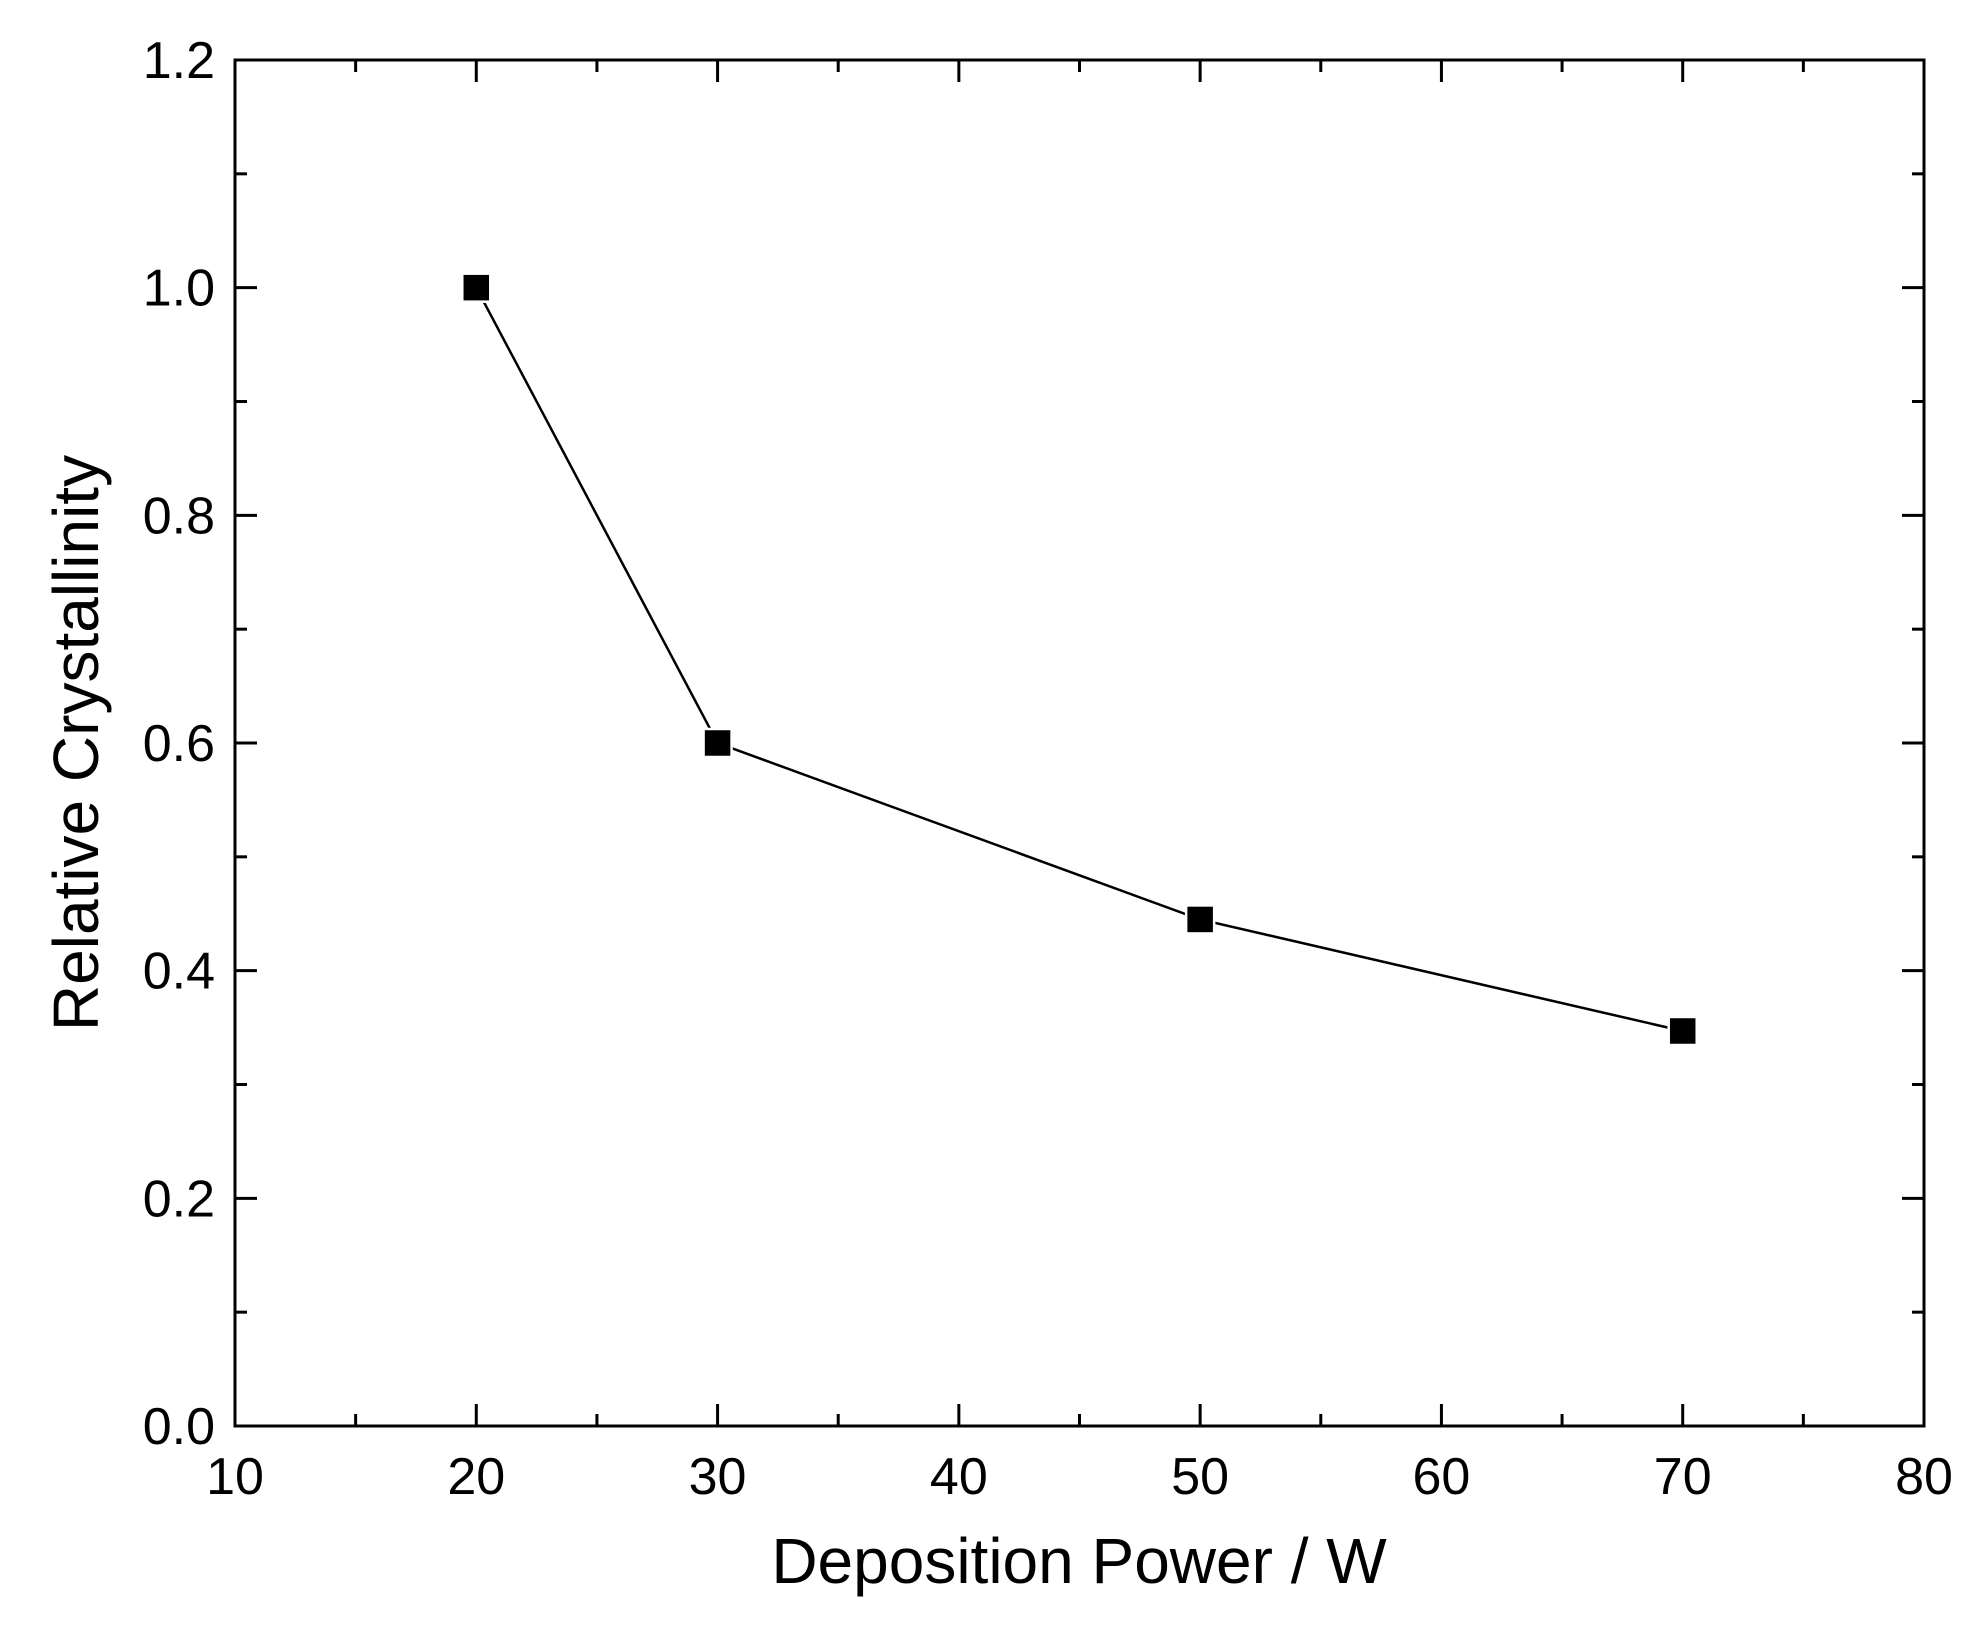 The height and width of the screenshot is (1640, 1976). What do you see at coordinates (179, 744) in the screenshot?
I see `y-tick-label: 0.6` at bounding box center [179, 744].